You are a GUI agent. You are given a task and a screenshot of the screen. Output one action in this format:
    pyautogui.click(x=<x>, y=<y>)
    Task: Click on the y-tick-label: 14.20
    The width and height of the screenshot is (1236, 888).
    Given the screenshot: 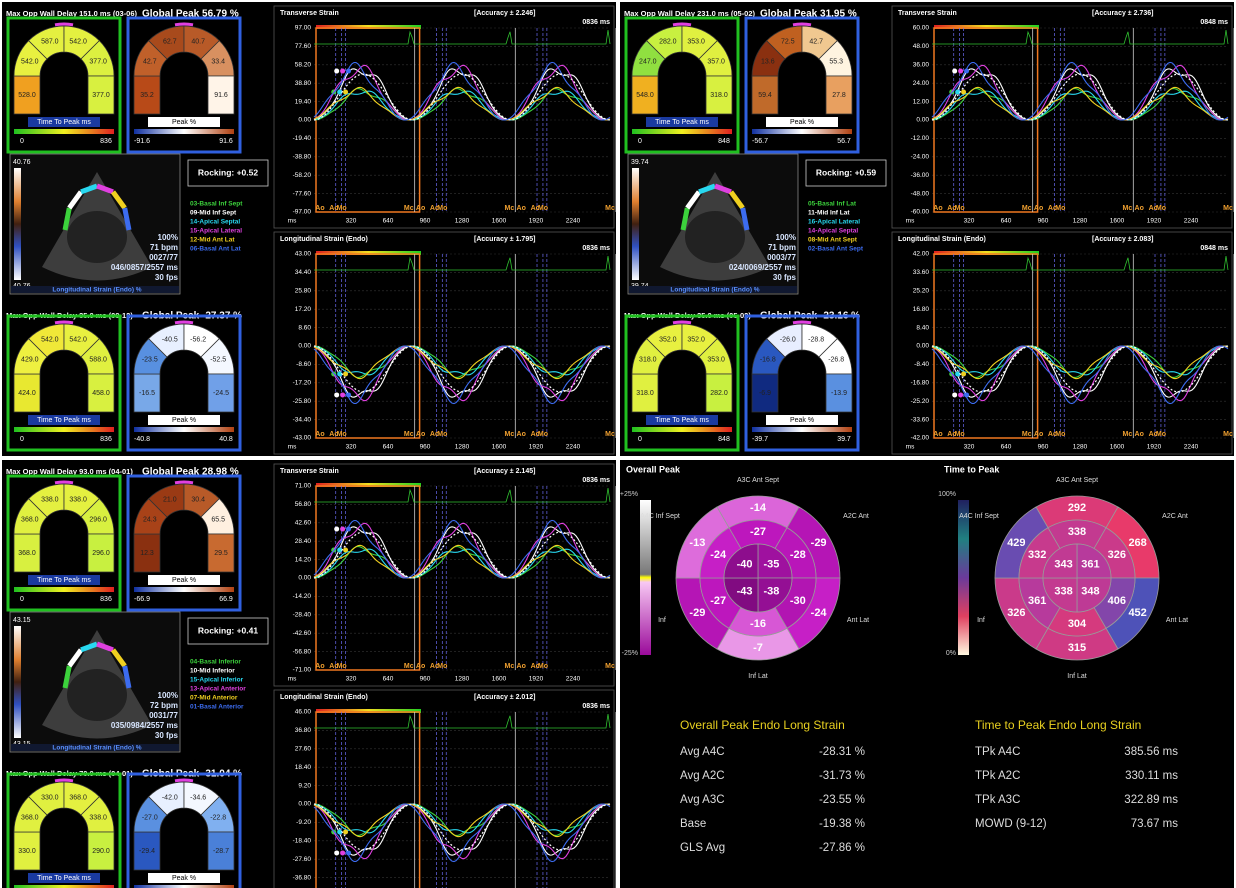 What is the action you would take?
    pyautogui.click(x=303, y=559)
    